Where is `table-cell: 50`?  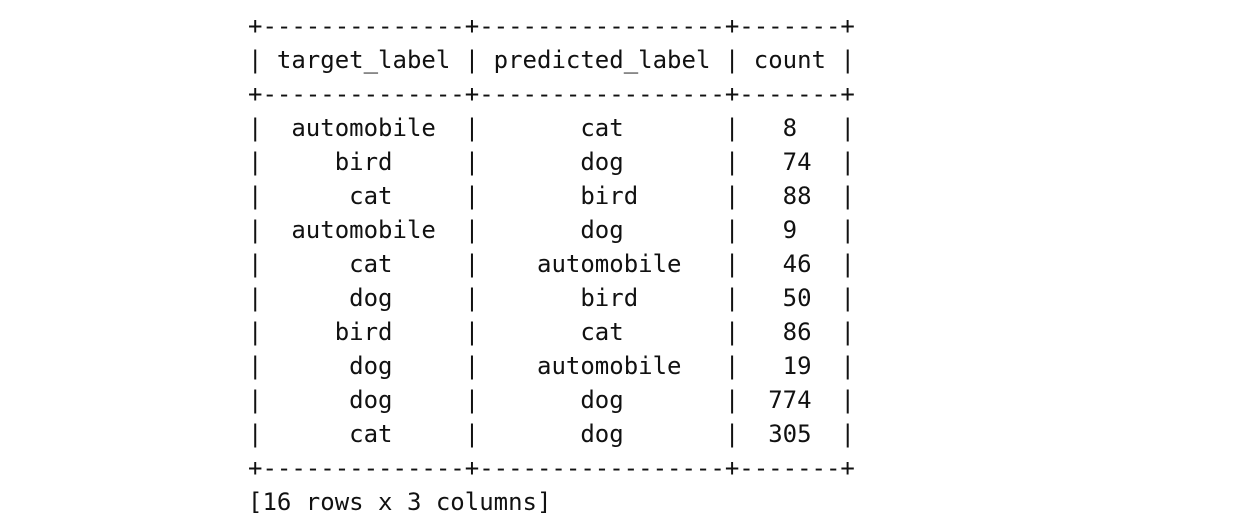
table-cell: 50 is located at coordinates (790, 298).